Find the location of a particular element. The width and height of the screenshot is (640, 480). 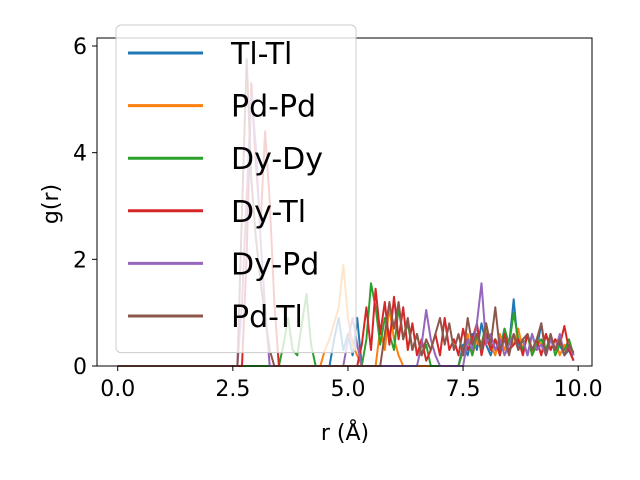

y-tick-label: 0 is located at coordinates (80, 367).